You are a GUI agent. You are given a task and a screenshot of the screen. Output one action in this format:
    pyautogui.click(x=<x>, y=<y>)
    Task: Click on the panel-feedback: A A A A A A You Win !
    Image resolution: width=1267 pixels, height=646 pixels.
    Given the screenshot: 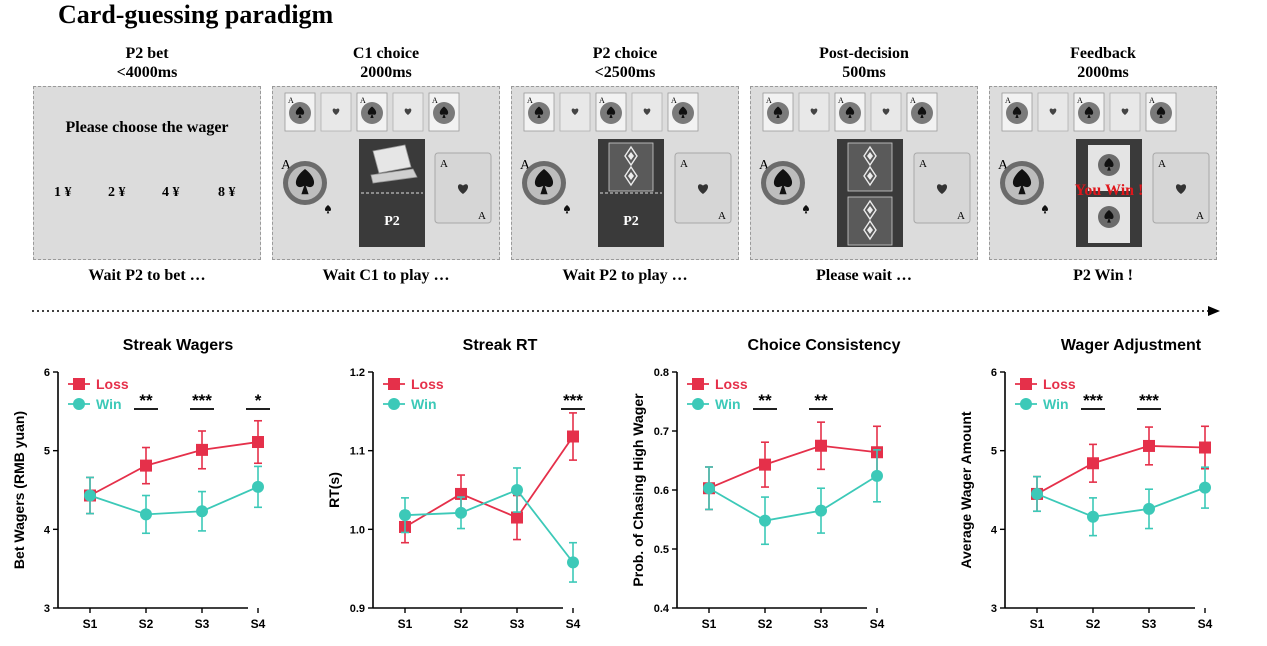 What is the action you would take?
    pyautogui.click(x=1103, y=173)
    